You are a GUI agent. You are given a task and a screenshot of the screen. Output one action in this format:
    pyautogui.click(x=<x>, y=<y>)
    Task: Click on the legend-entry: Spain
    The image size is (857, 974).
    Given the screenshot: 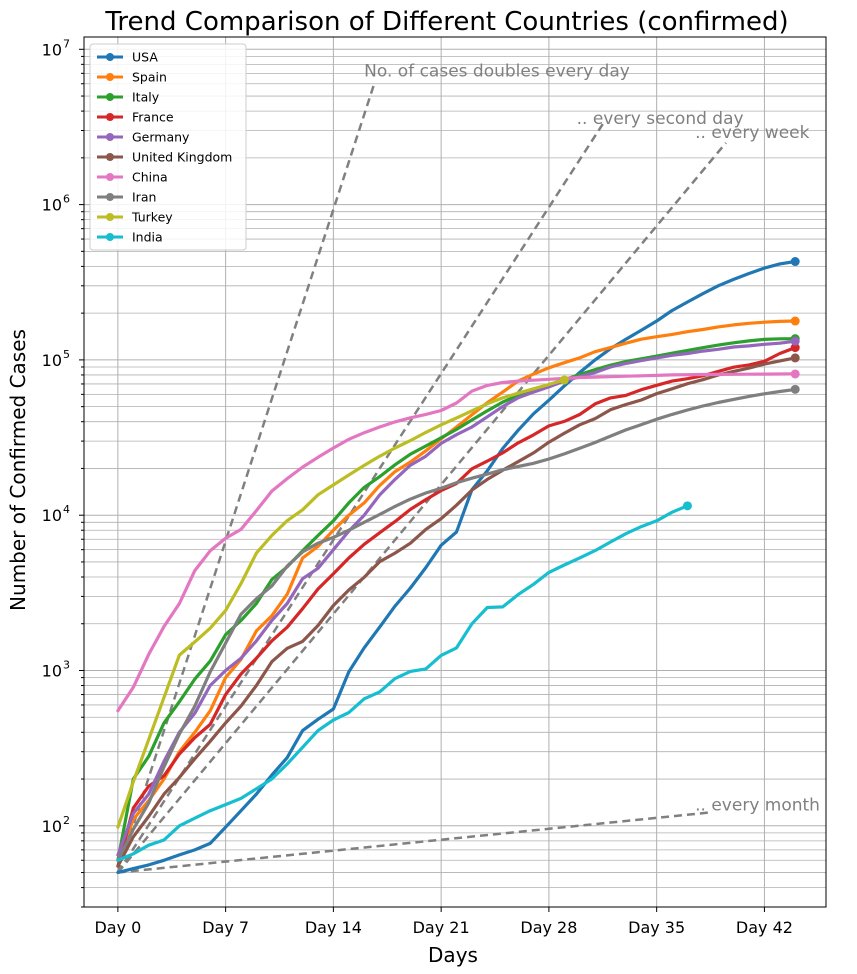 What is the action you would take?
    pyautogui.click(x=149, y=77)
    